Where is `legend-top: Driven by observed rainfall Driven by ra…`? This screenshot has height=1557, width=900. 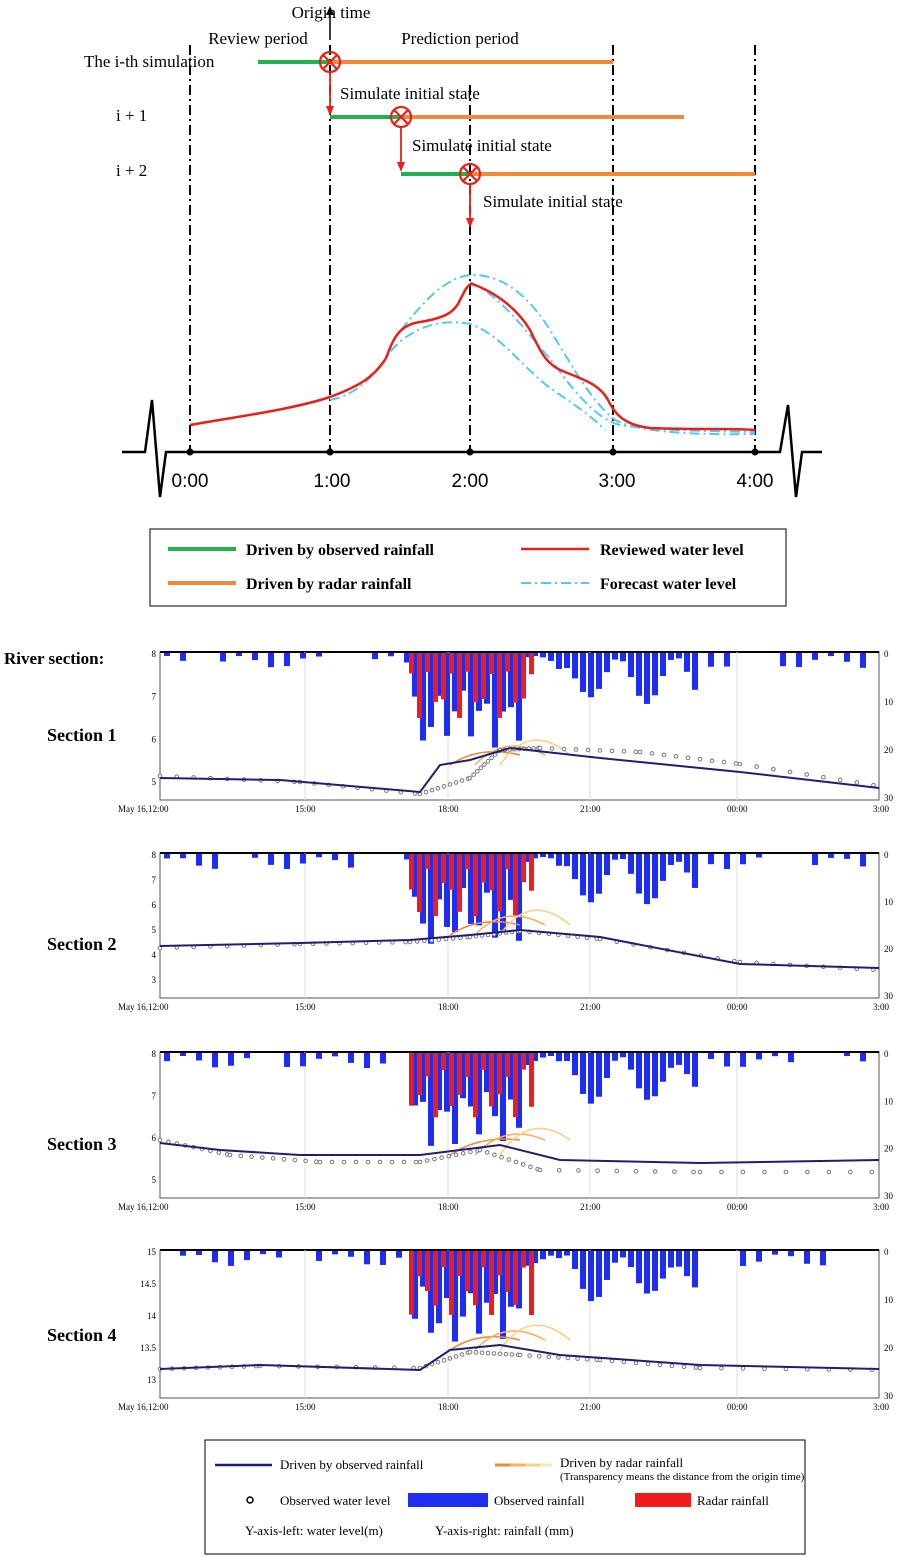
legend-top: Driven by observed rainfall Driven by ra… is located at coordinates (468, 567).